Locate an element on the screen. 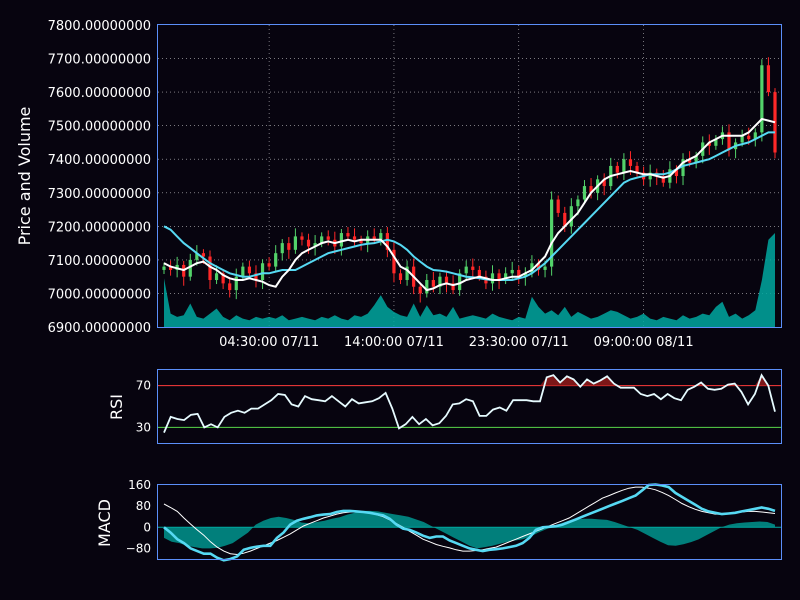  price-ylabel: Price and Volume is located at coordinates (24, 176).